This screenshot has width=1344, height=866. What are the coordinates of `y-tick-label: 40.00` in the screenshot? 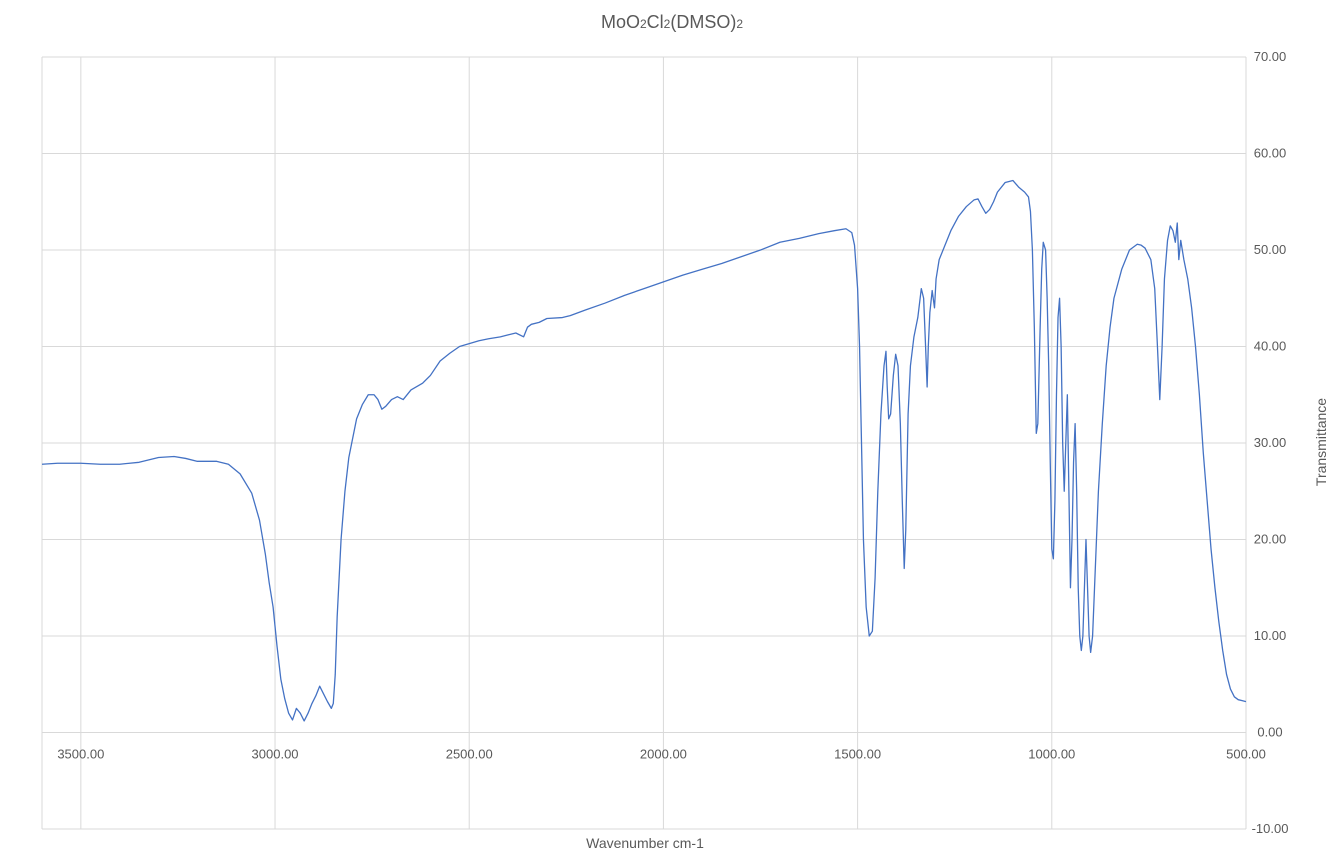 It's located at (1270, 346).